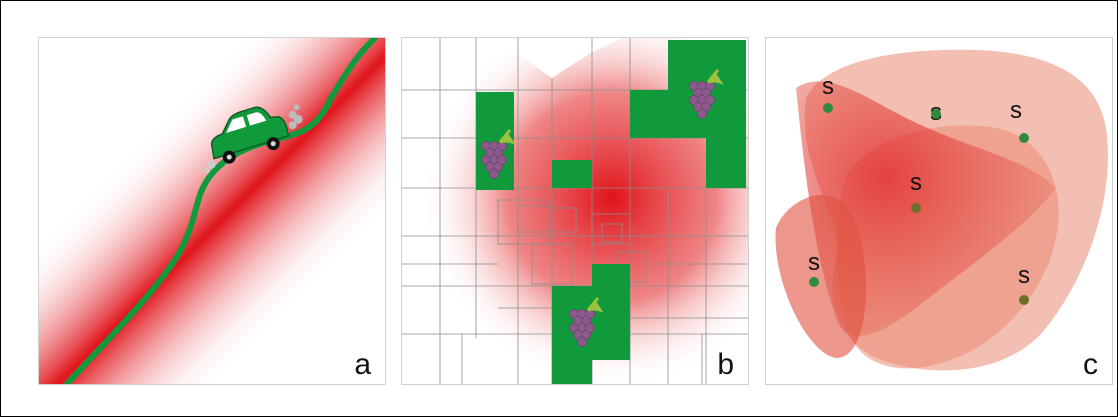  What do you see at coordinates (725, 364) in the screenshot?
I see `panel-b-label: b` at bounding box center [725, 364].